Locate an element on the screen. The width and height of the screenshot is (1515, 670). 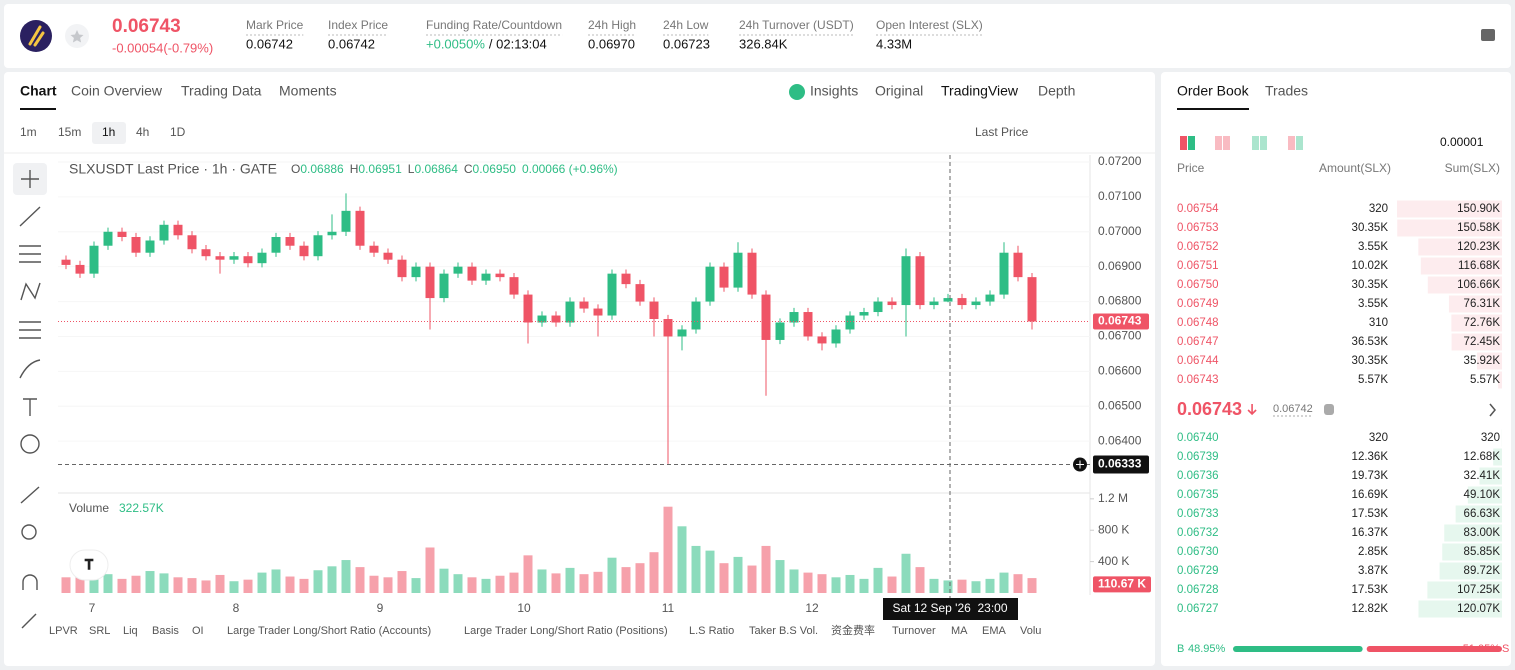
ohlc-key: O is located at coordinates (295, 169).